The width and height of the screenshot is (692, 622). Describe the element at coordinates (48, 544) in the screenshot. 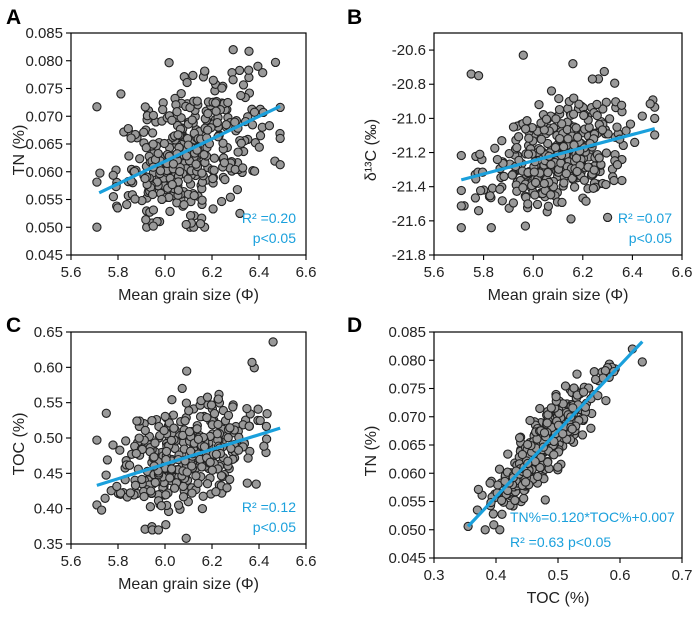

I see `y-tick-label: 0.35` at that location.